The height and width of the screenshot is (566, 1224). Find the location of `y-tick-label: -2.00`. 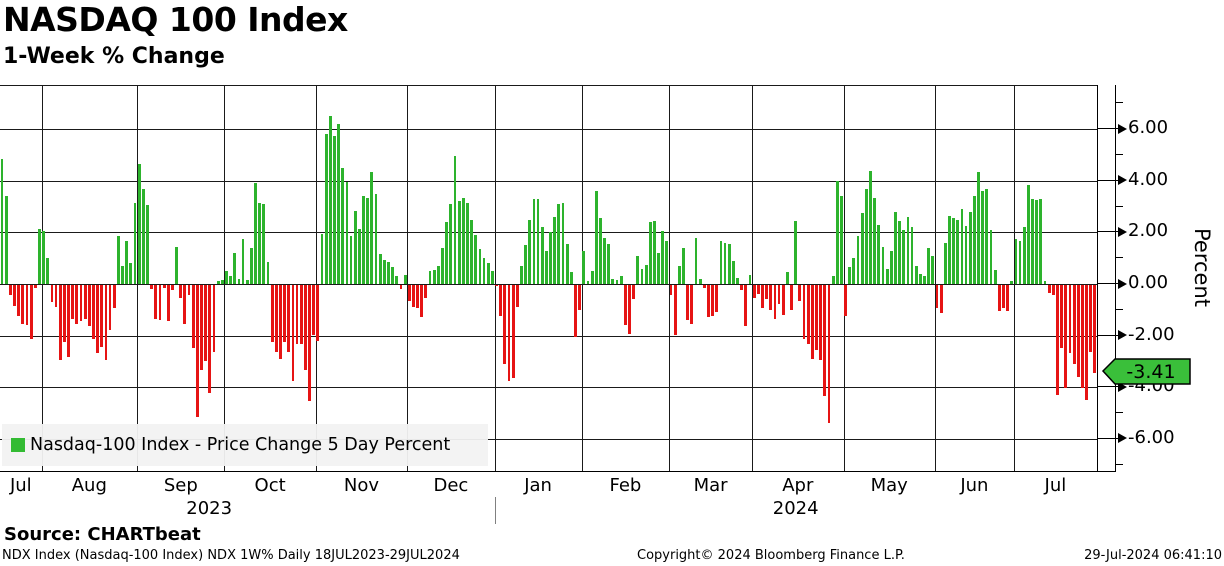

y-tick-label: -2.00 is located at coordinates (1151, 334).